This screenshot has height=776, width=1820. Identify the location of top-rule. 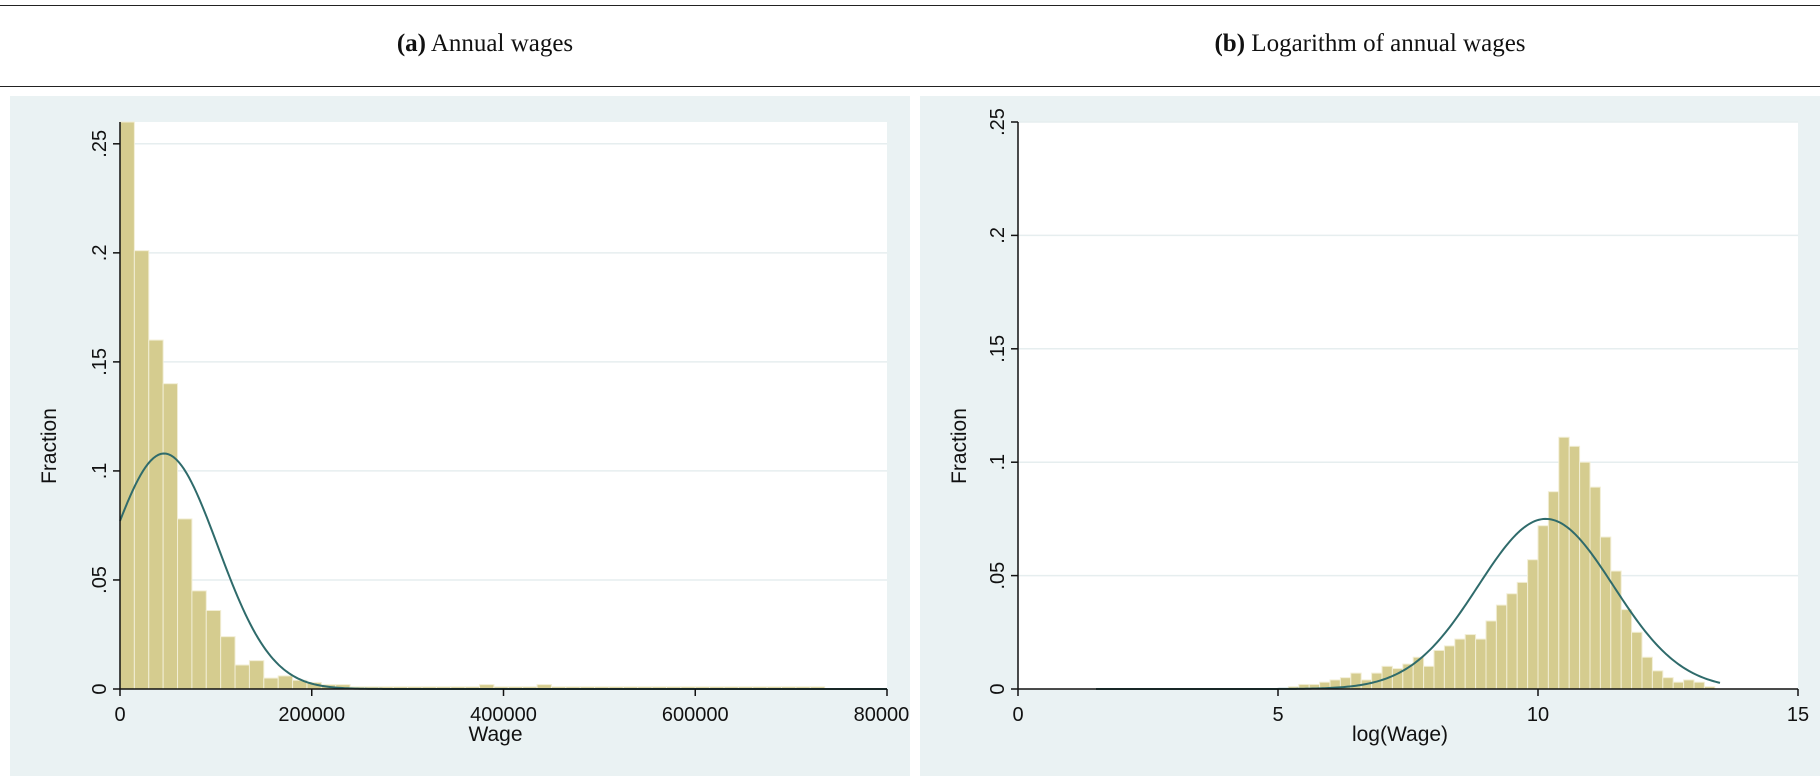
(910, 5).